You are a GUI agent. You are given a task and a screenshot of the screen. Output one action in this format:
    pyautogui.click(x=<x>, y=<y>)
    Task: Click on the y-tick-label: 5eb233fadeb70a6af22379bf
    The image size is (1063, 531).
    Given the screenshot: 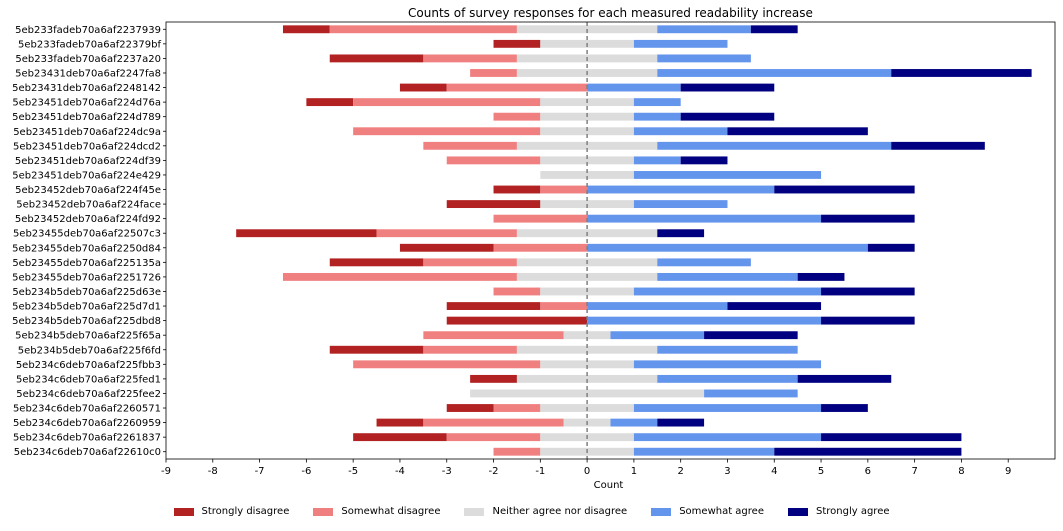 What is the action you would take?
    pyautogui.click(x=89, y=44)
    